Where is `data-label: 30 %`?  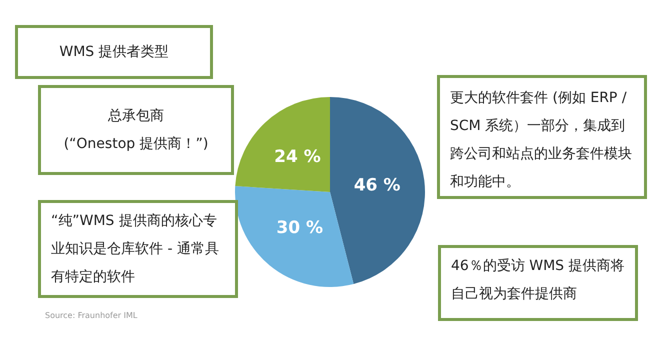 data-label: 30 % is located at coordinates (300, 228).